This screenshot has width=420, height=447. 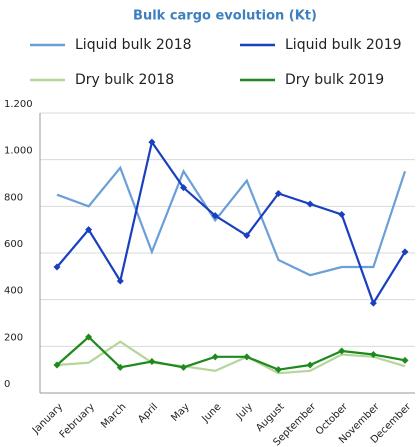 I want to click on legend-label: Liquid bulk 2018, so click(x=133, y=45).